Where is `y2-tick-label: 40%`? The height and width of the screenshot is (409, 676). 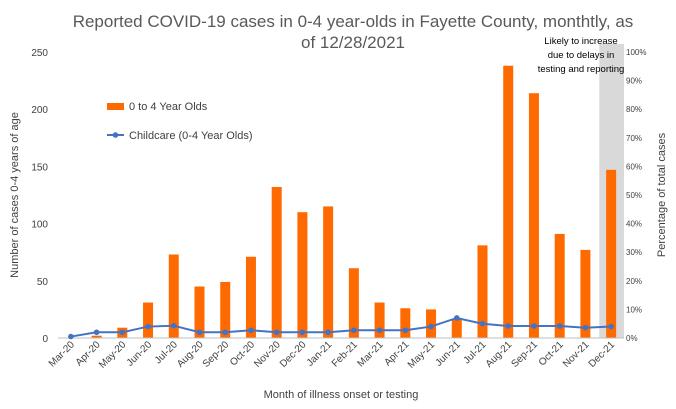
y2-tick-label: 40% is located at coordinates (634, 224).